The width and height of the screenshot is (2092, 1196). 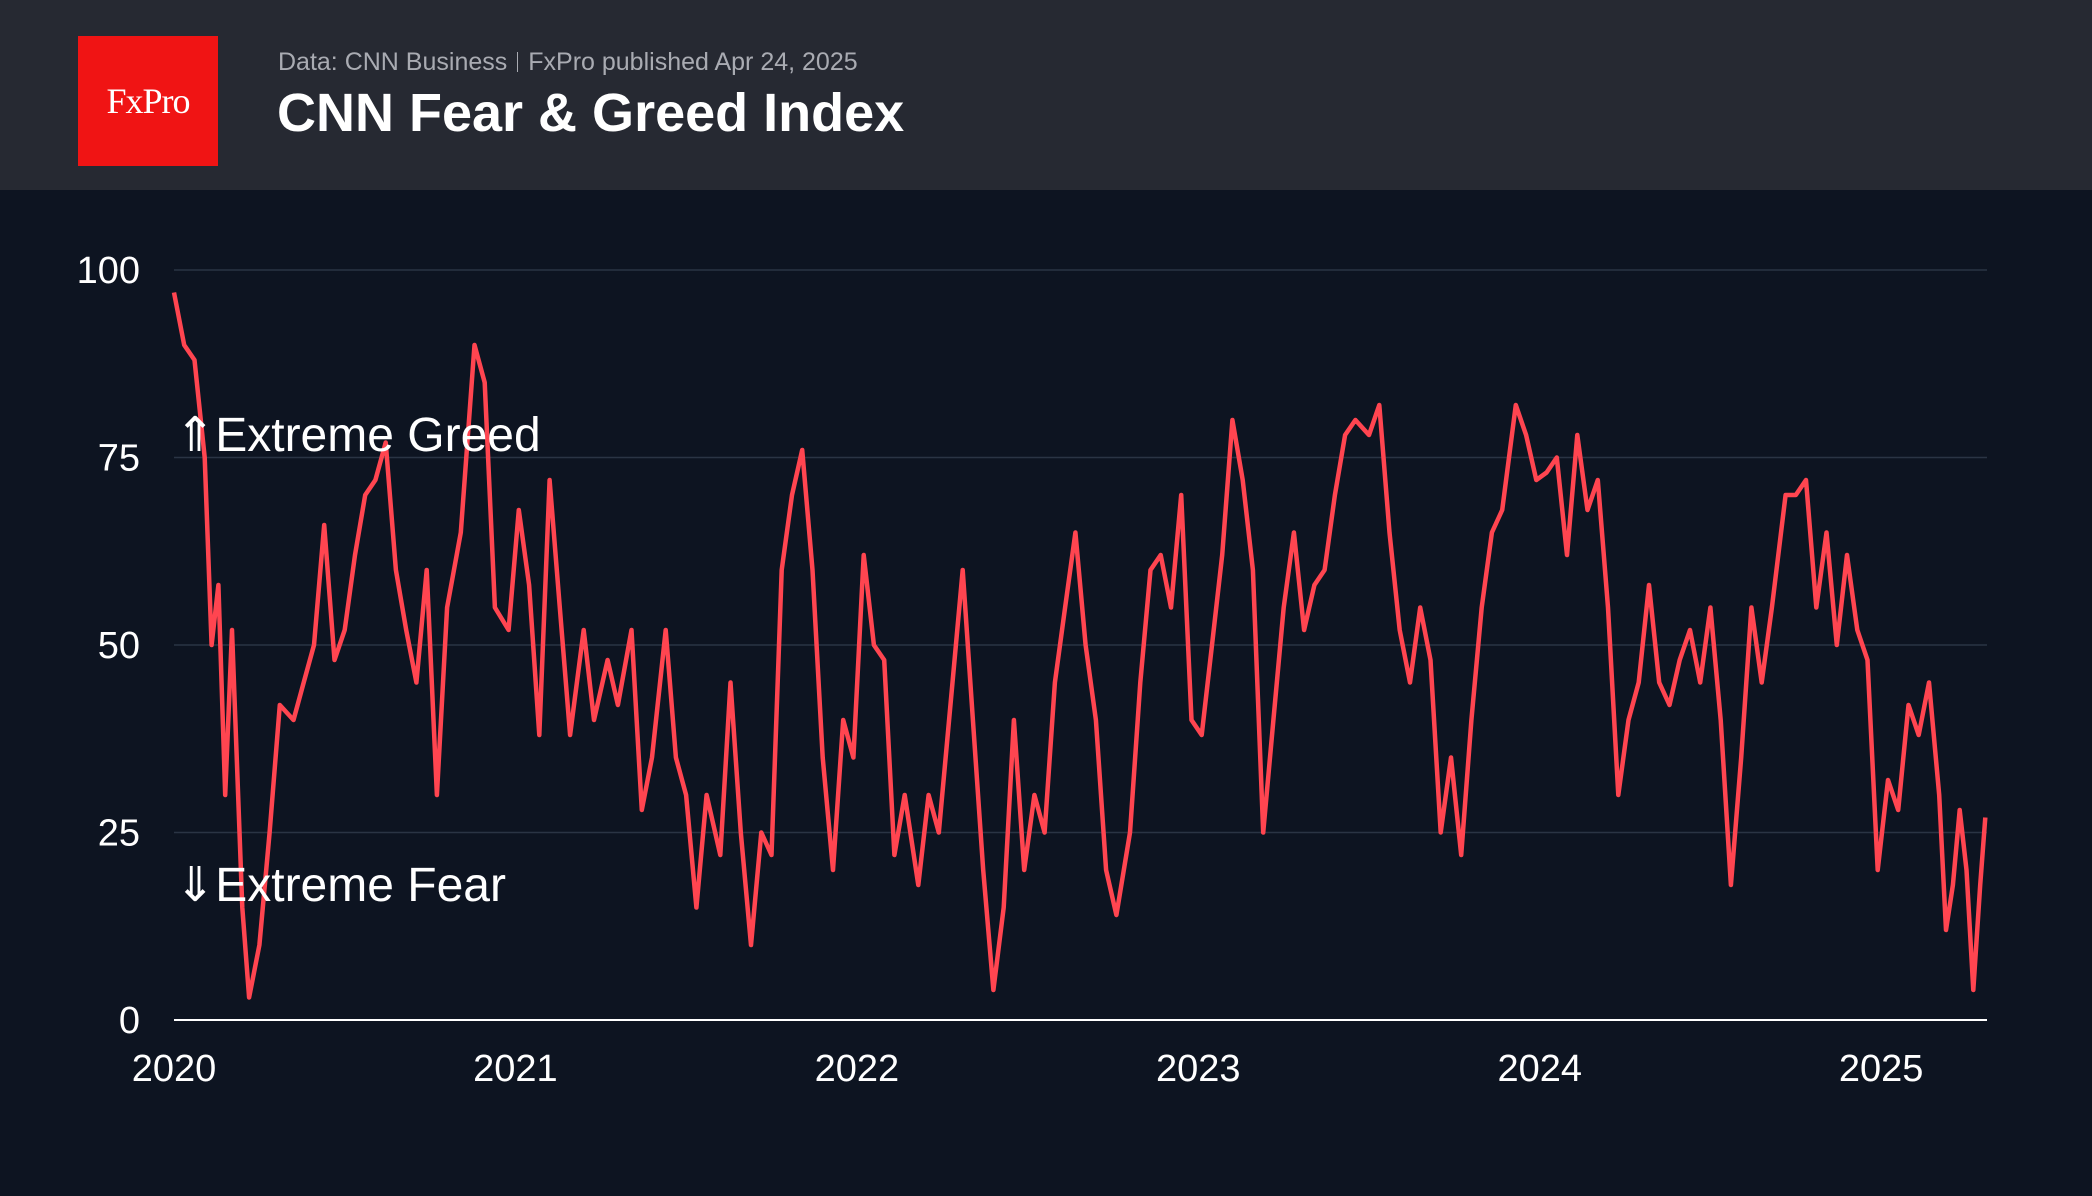 I want to click on y-tick-label: 75, so click(x=119, y=459).